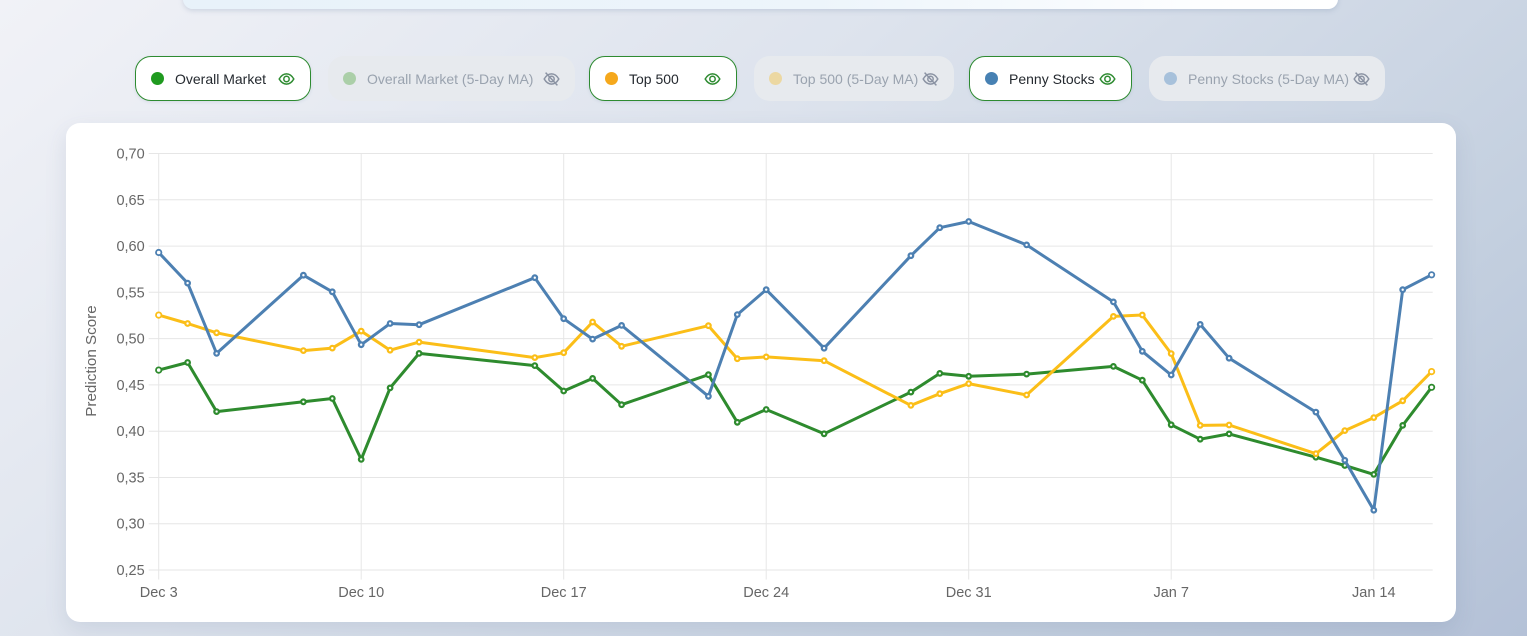  What do you see at coordinates (130, 525) in the screenshot?
I see `svg-text: 0,30` at bounding box center [130, 525].